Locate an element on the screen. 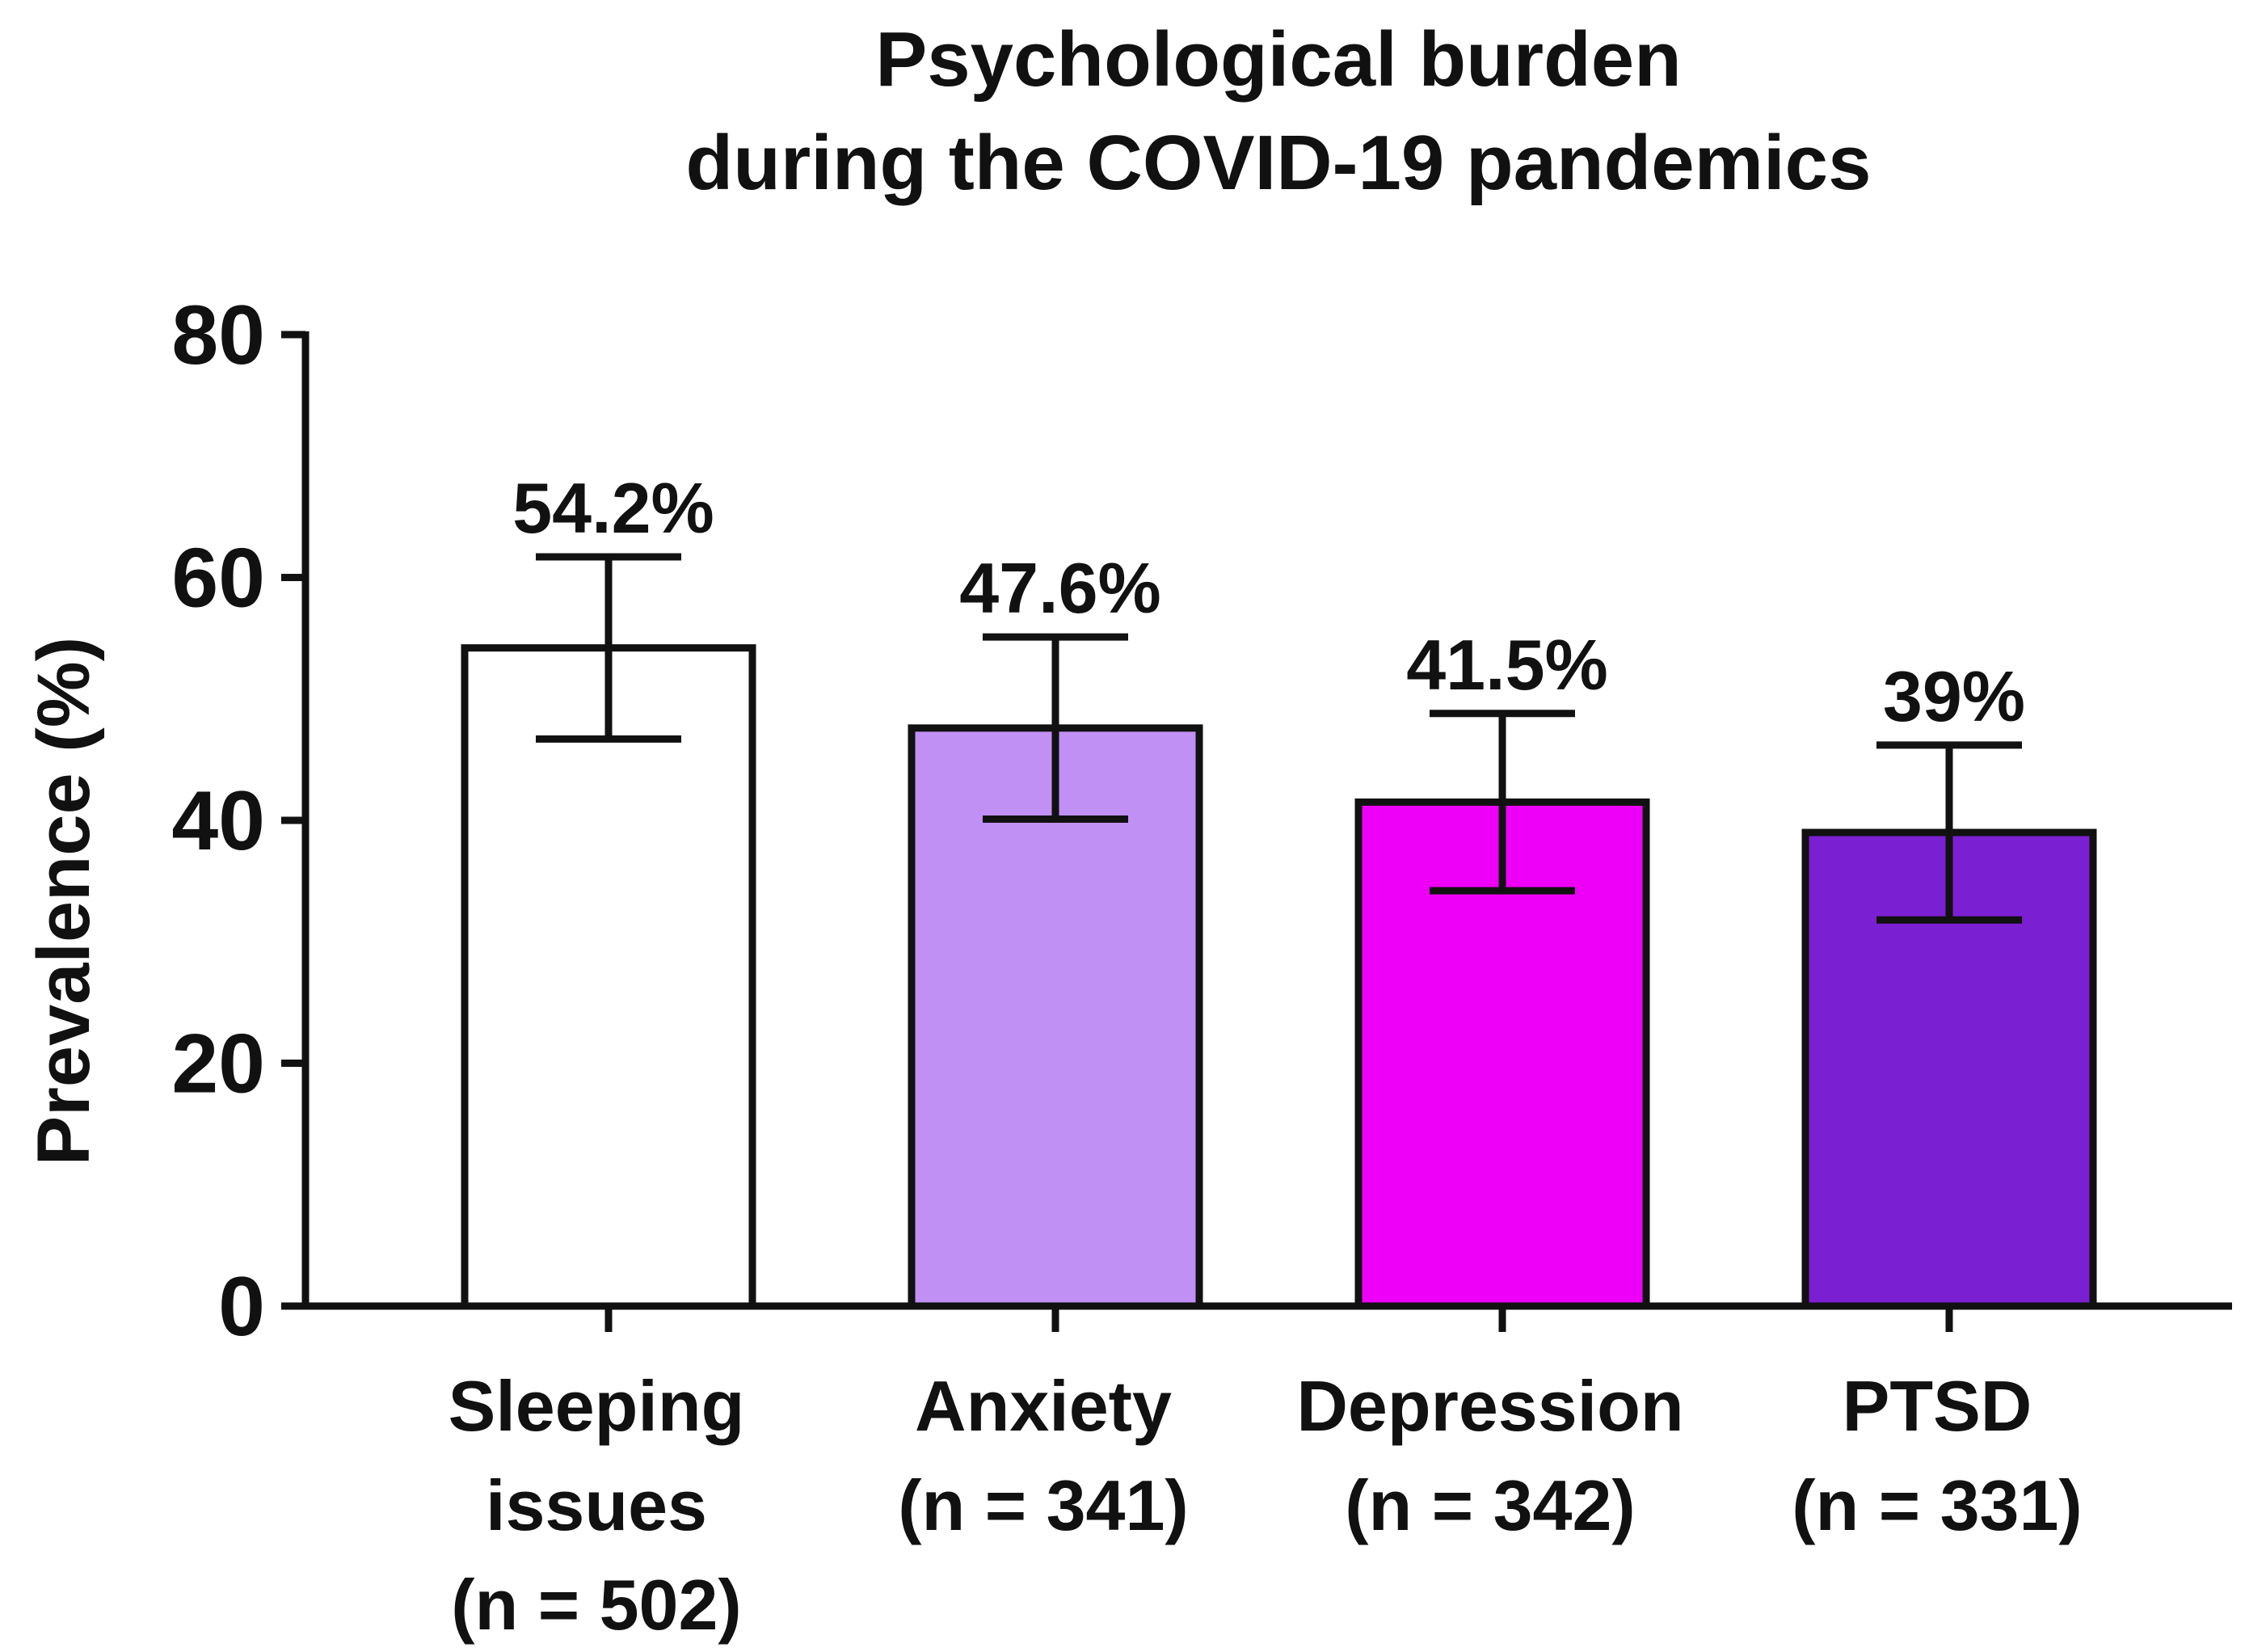 The width and height of the screenshot is (2266, 1652). y-tick-label-0: 0 is located at coordinates (241, 1307).